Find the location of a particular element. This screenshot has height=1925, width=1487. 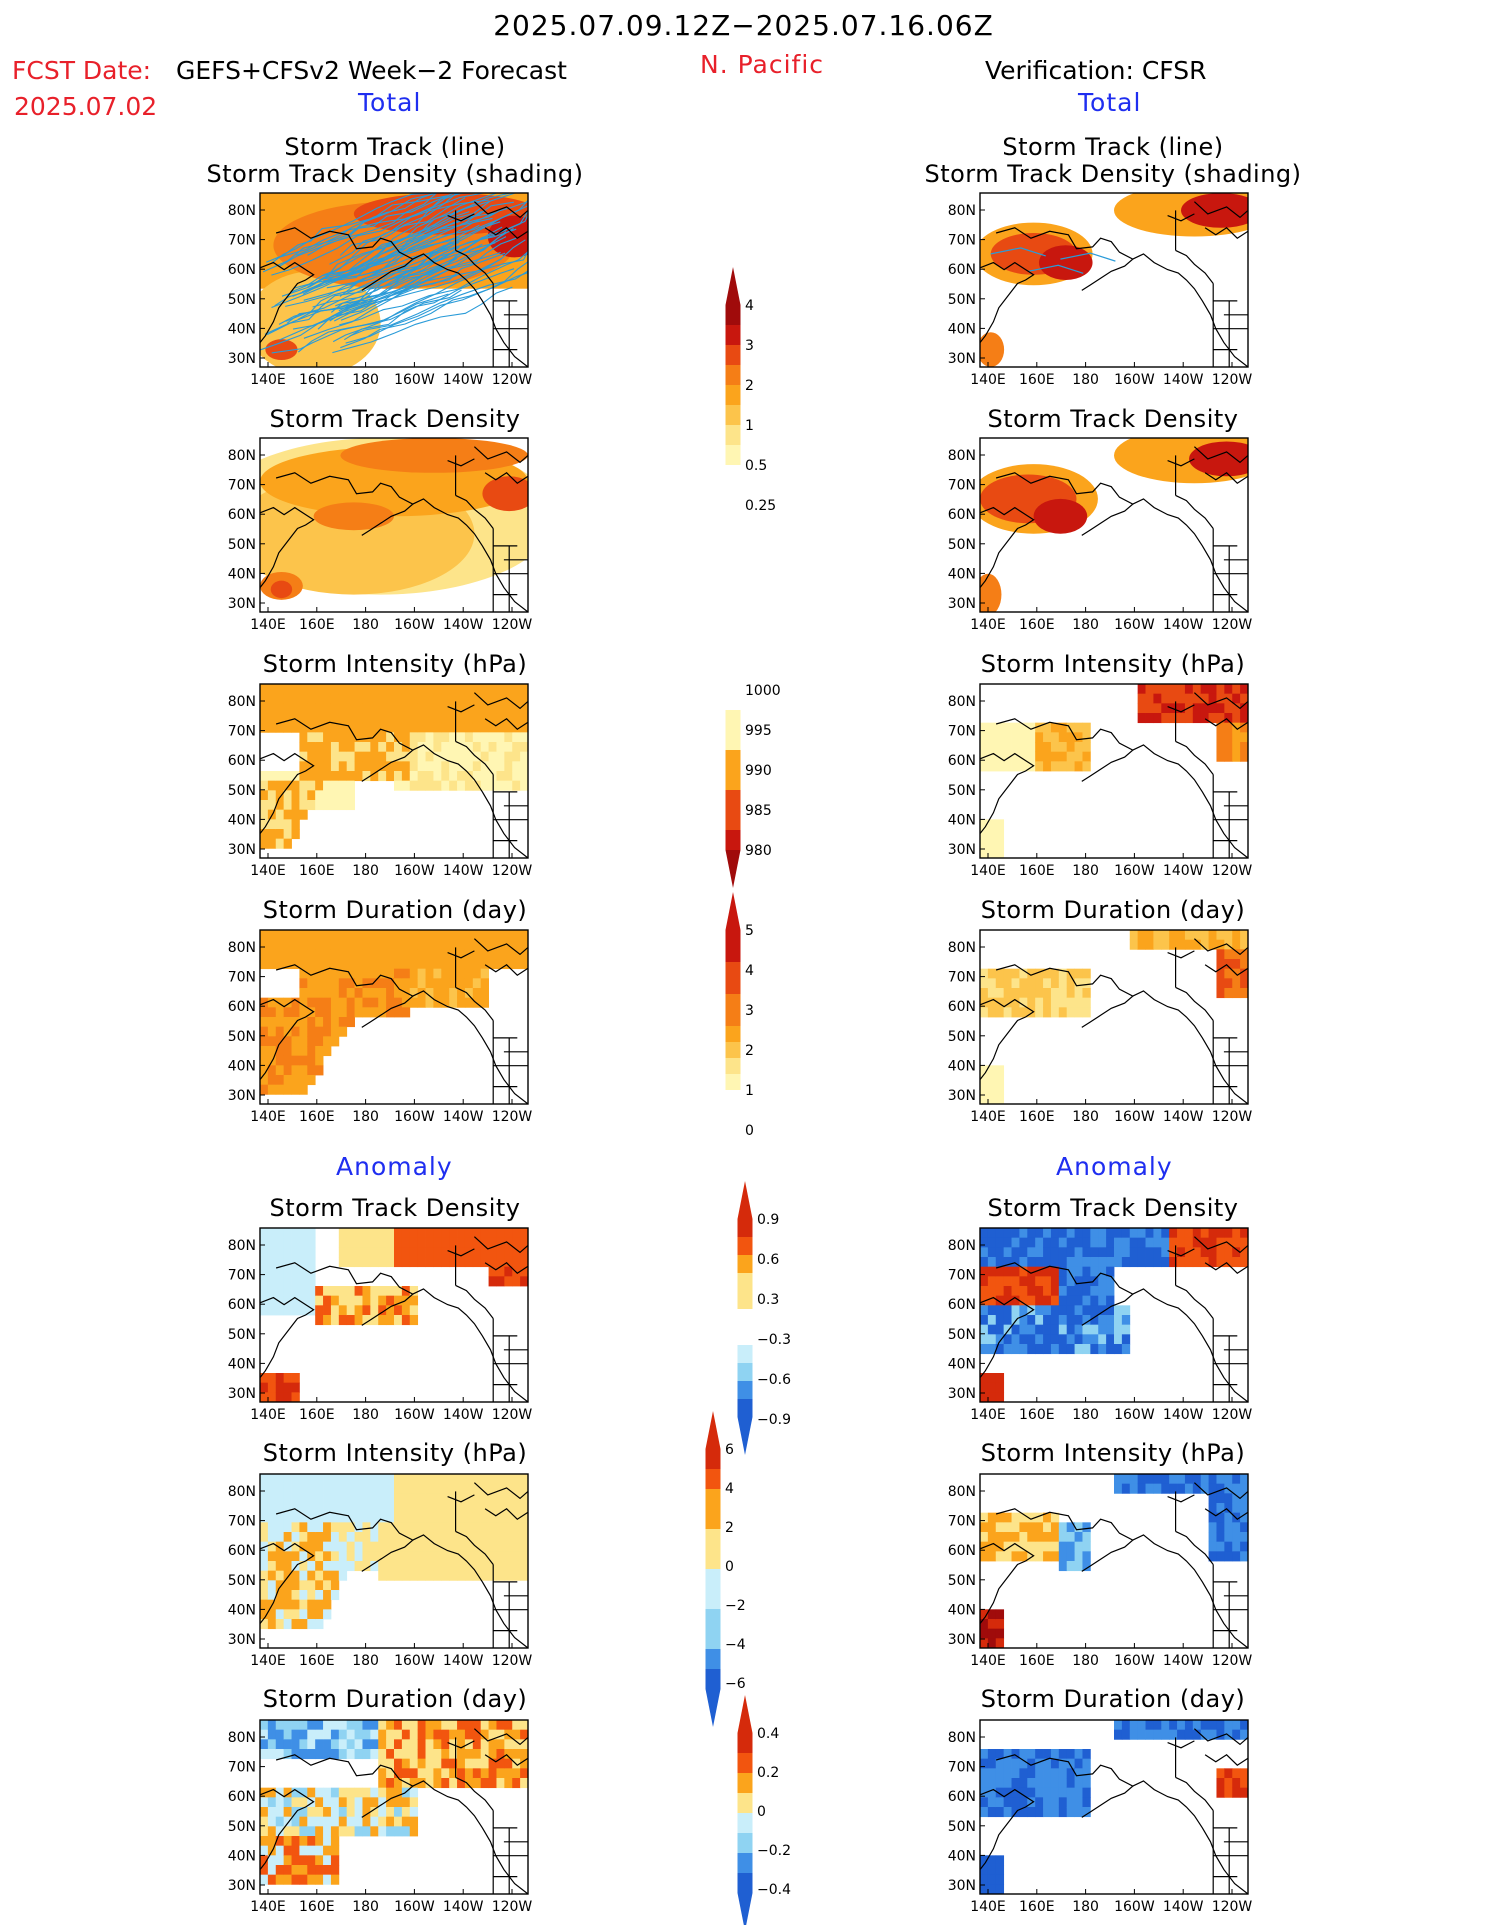

lon-tick-label: 140E is located at coordinates (988, 1907).